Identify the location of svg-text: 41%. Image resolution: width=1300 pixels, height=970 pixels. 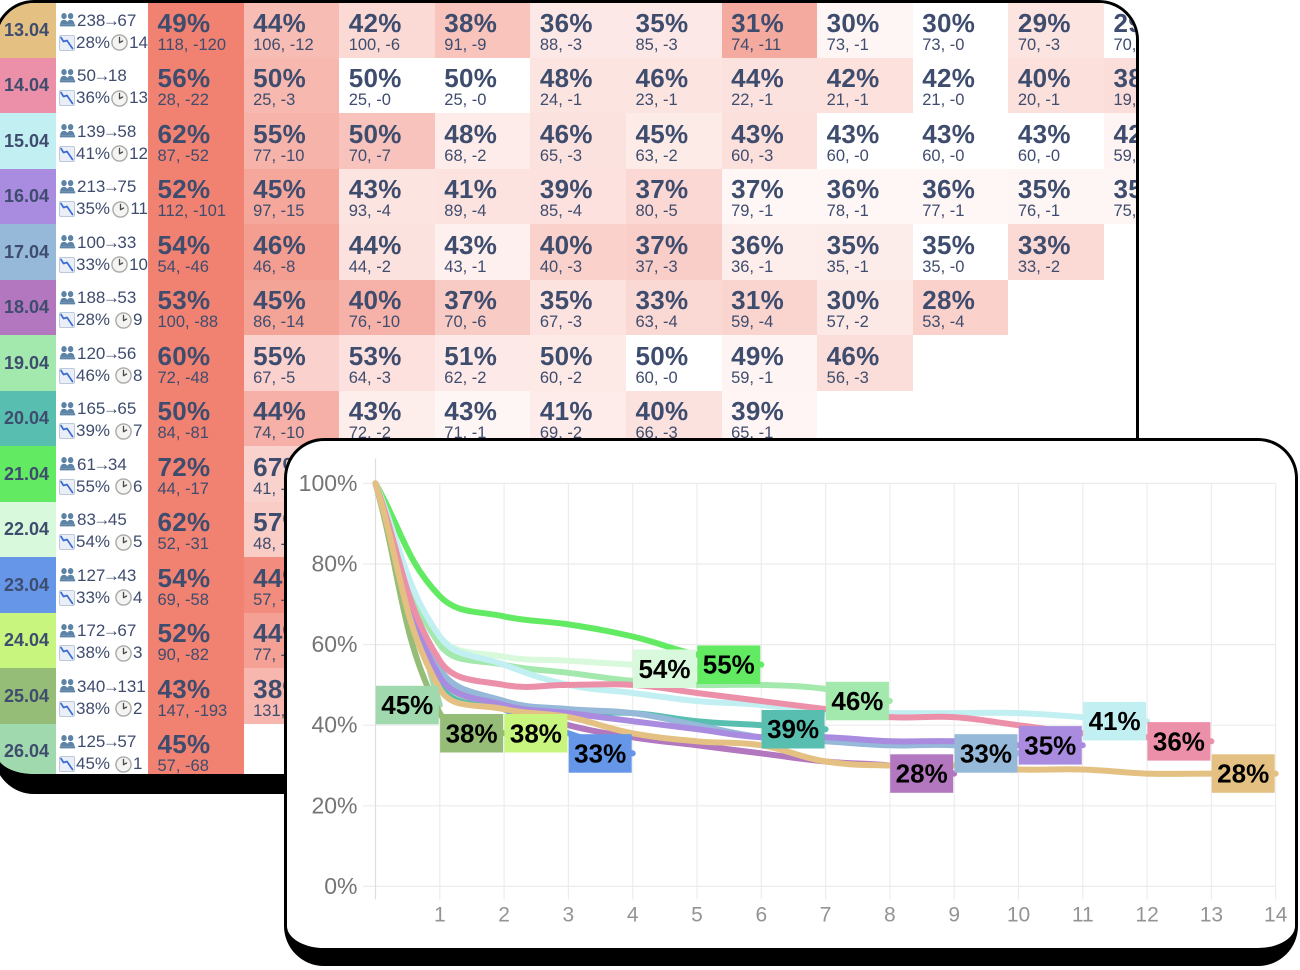
(1115, 721).